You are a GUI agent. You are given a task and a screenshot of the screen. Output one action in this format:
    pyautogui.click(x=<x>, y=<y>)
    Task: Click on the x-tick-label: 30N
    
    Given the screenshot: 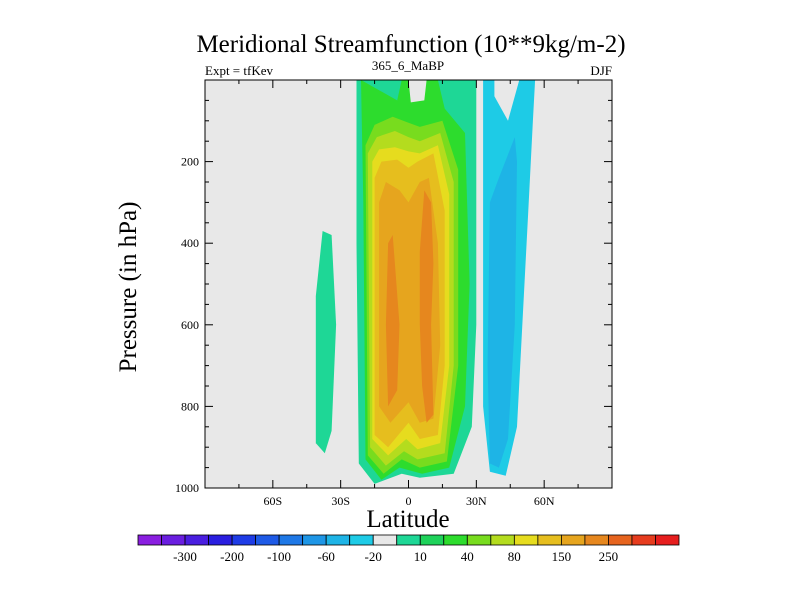 What is the action you would take?
    pyautogui.click(x=476, y=501)
    